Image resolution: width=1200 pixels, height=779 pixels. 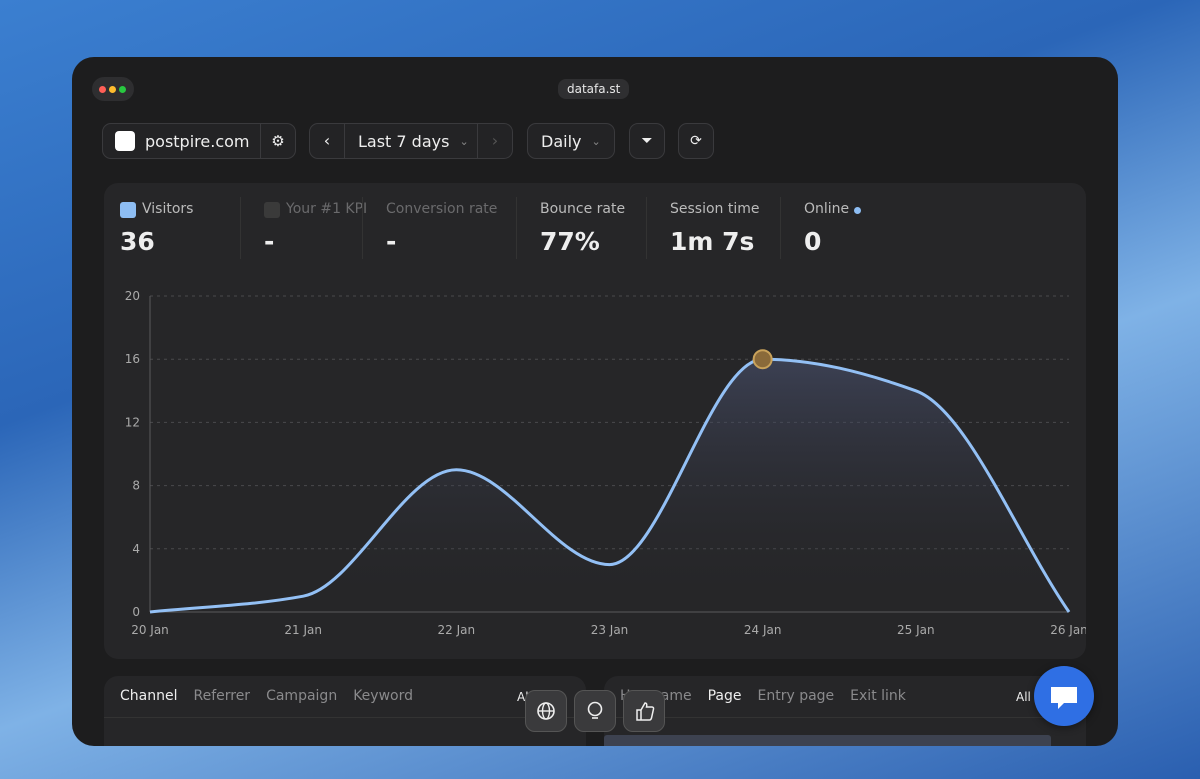 I want to click on metric-label: Your #1 KPI, so click(x=327, y=209).